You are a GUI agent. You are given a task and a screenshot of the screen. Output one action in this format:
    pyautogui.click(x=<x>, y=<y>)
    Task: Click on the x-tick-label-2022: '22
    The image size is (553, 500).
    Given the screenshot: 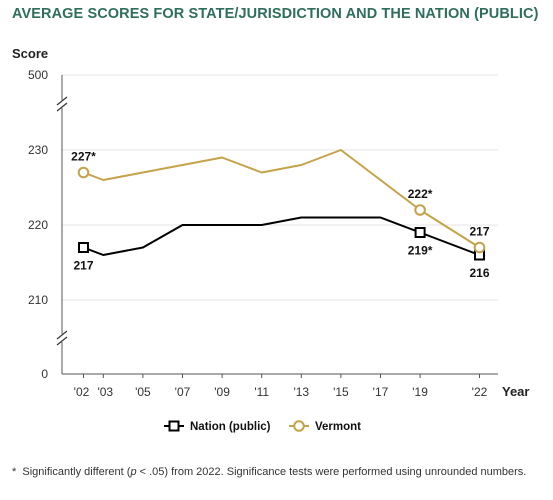 What is the action you would take?
    pyautogui.click(x=480, y=392)
    